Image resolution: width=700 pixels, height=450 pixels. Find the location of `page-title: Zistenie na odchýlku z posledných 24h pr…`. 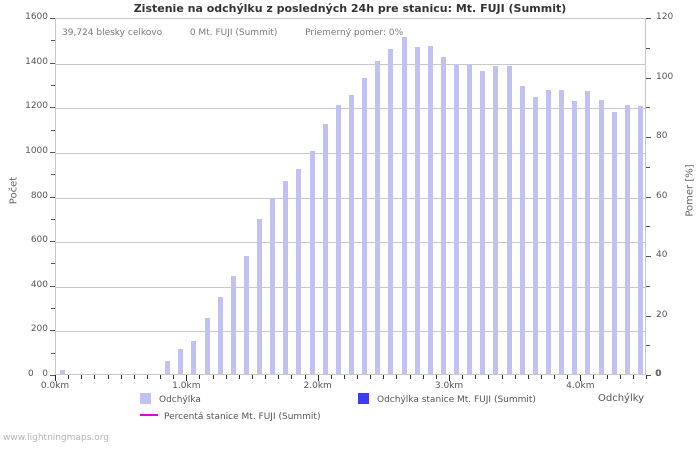

page-title: Zistenie na odchýlku z posledných 24h pr… is located at coordinates (350, 8).